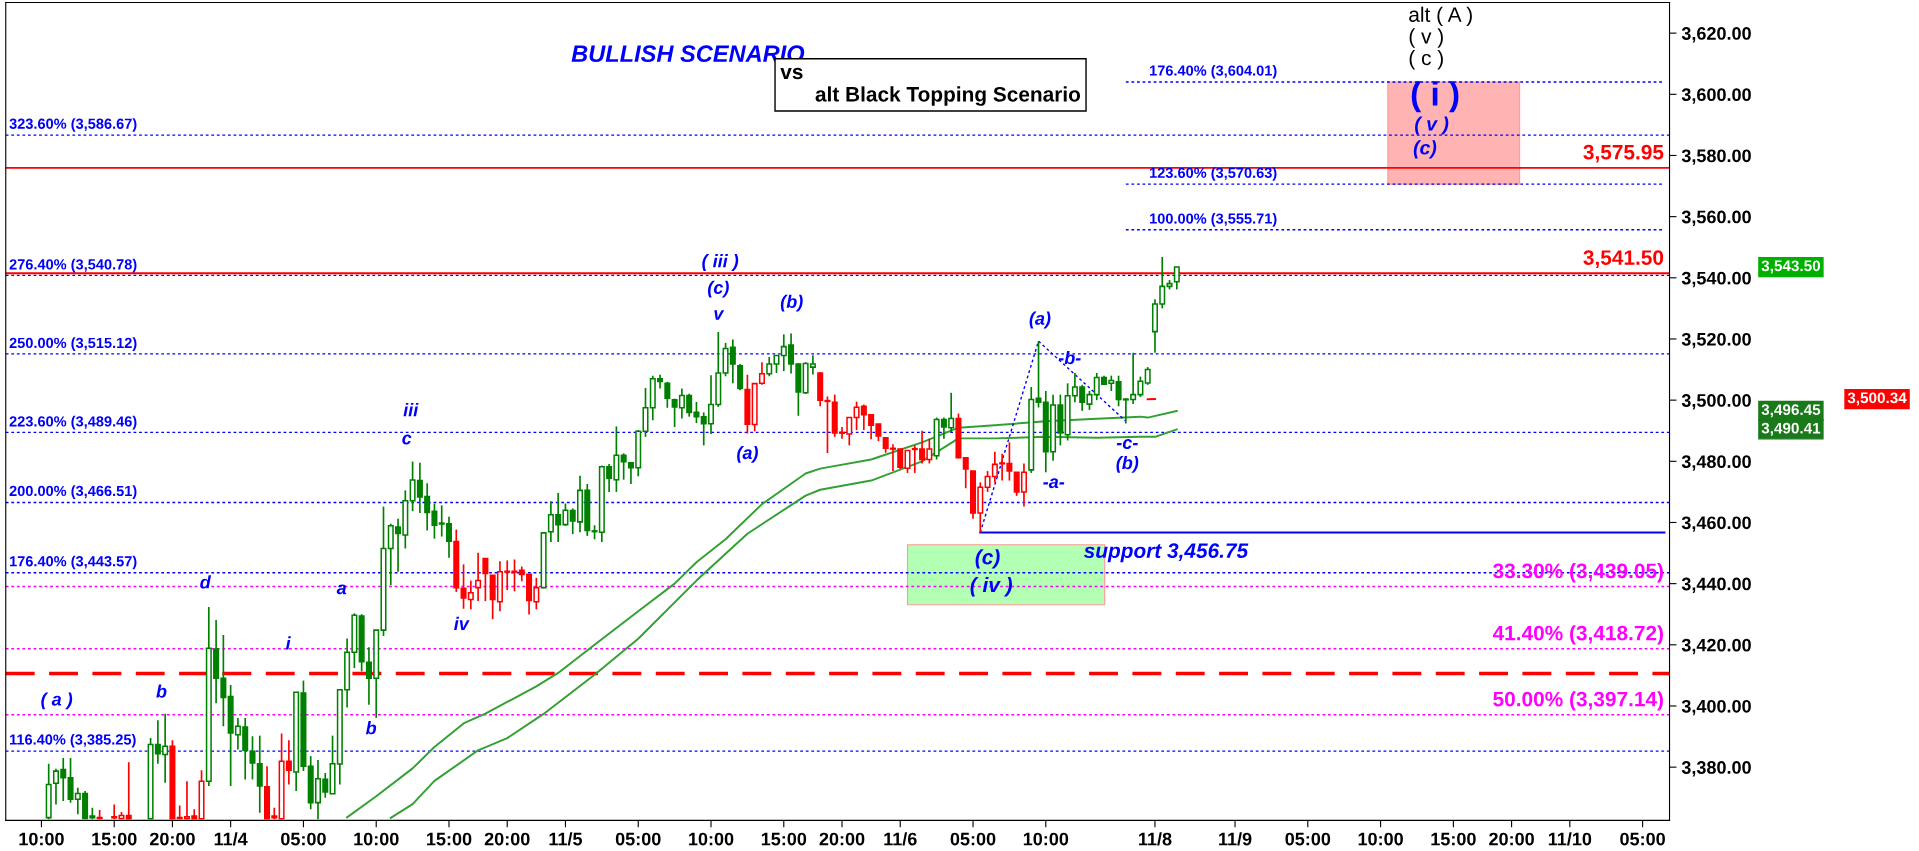 Image resolution: width=1919 pixels, height=851 pixels. Describe the element at coordinates (73, 265) in the screenshot. I see `annotation: 276.40% (3,540.78)` at that location.